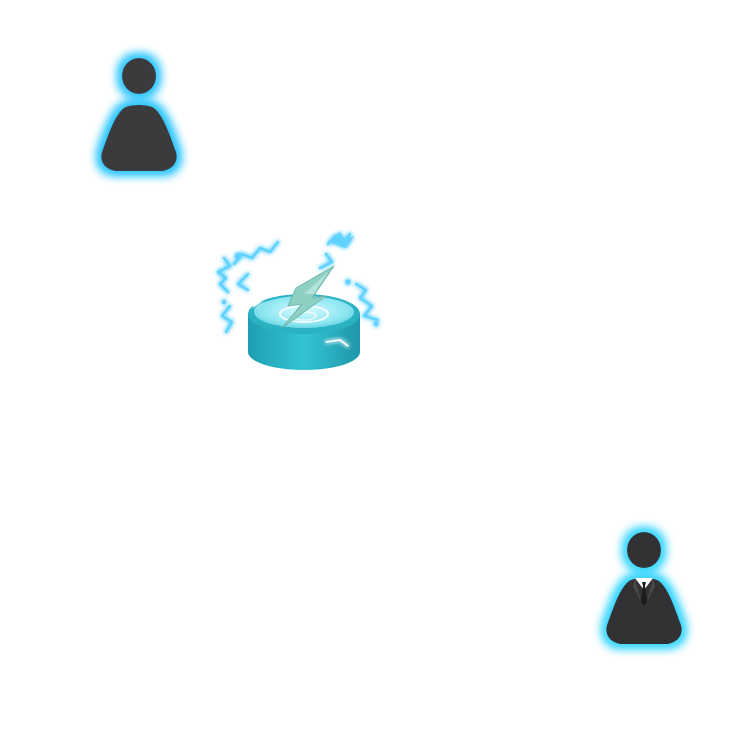  Describe the element at coordinates (298, 301) in the screenshot. I see `lightning-pad-icon` at that location.